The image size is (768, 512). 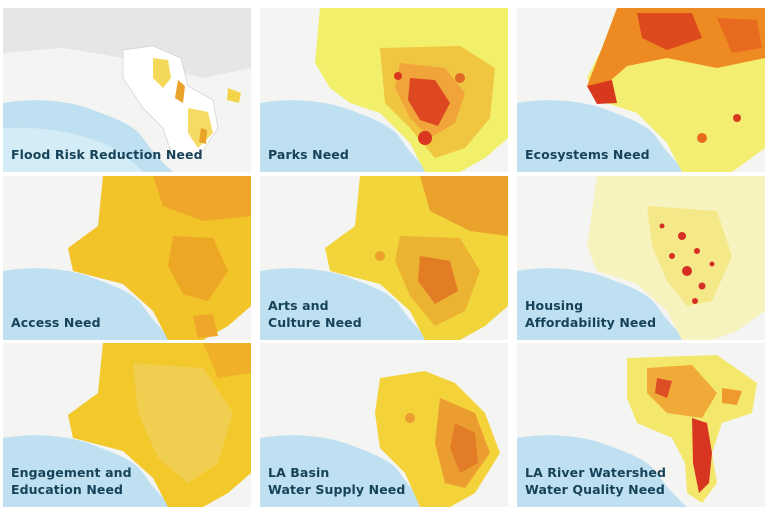 I want to click on tile-label-line: Education Need, so click(x=67, y=489).